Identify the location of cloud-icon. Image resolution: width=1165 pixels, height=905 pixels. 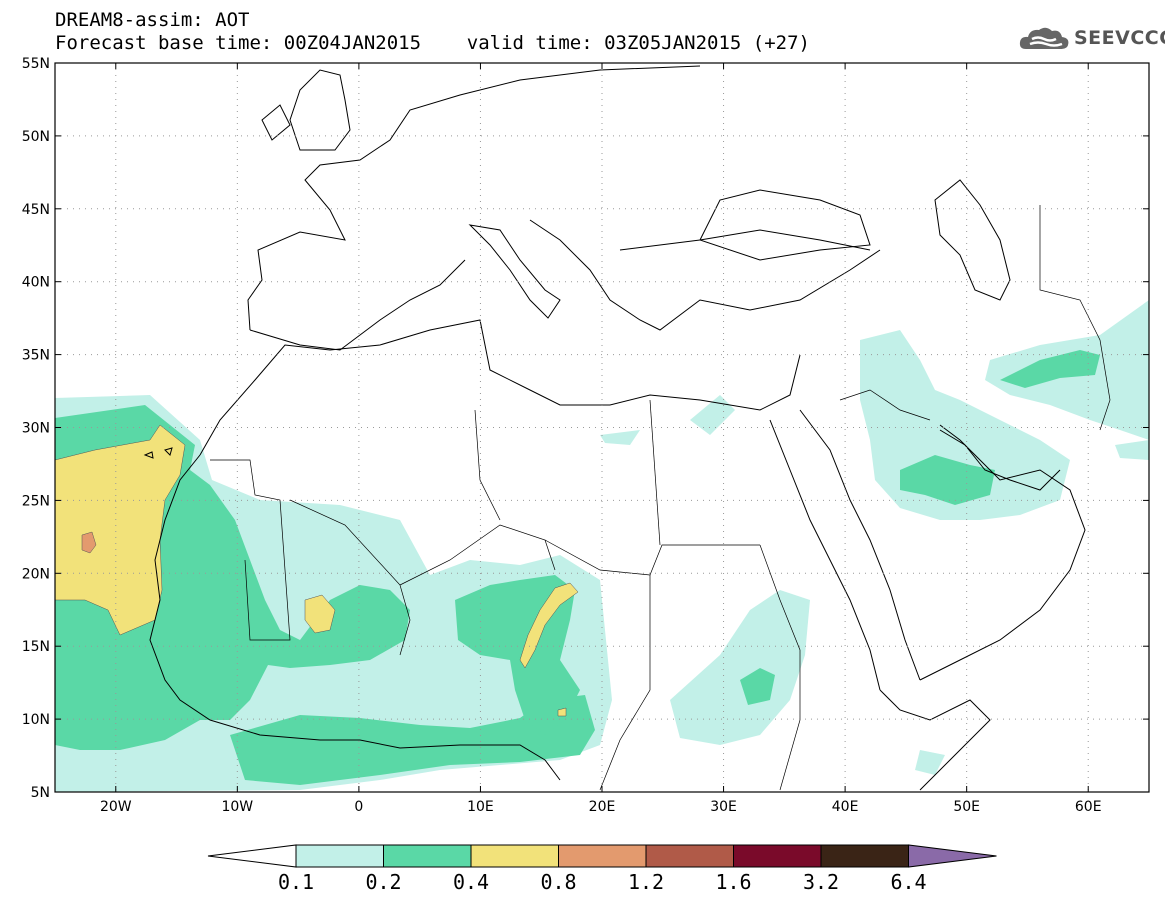
(1044, 38).